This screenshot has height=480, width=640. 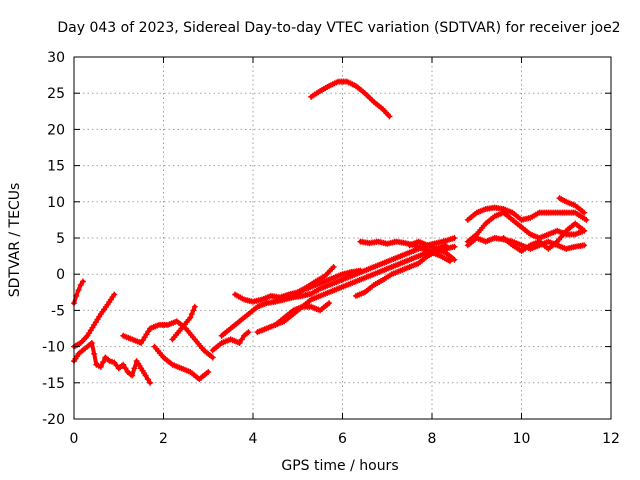 What do you see at coordinates (56, 130) in the screenshot?
I see `y-tick-label: 20` at bounding box center [56, 130].